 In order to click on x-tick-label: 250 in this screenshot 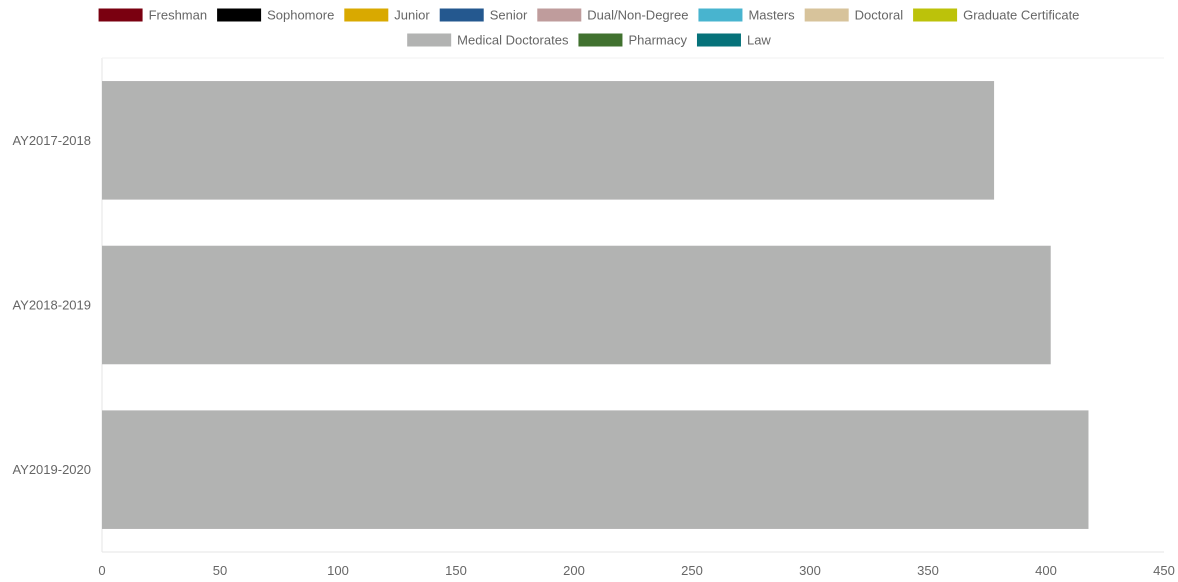, I will do `click(692, 570)`.